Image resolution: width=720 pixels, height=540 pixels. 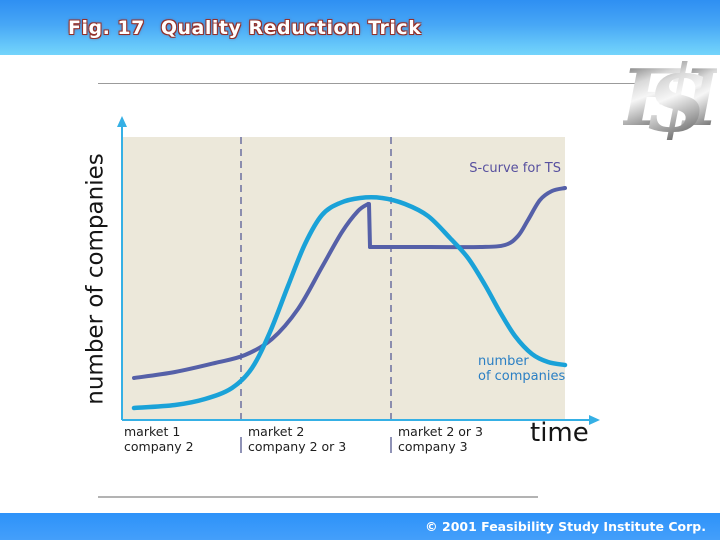 I want to click on page-title: Quality Reduction Trick, so click(x=291, y=27).